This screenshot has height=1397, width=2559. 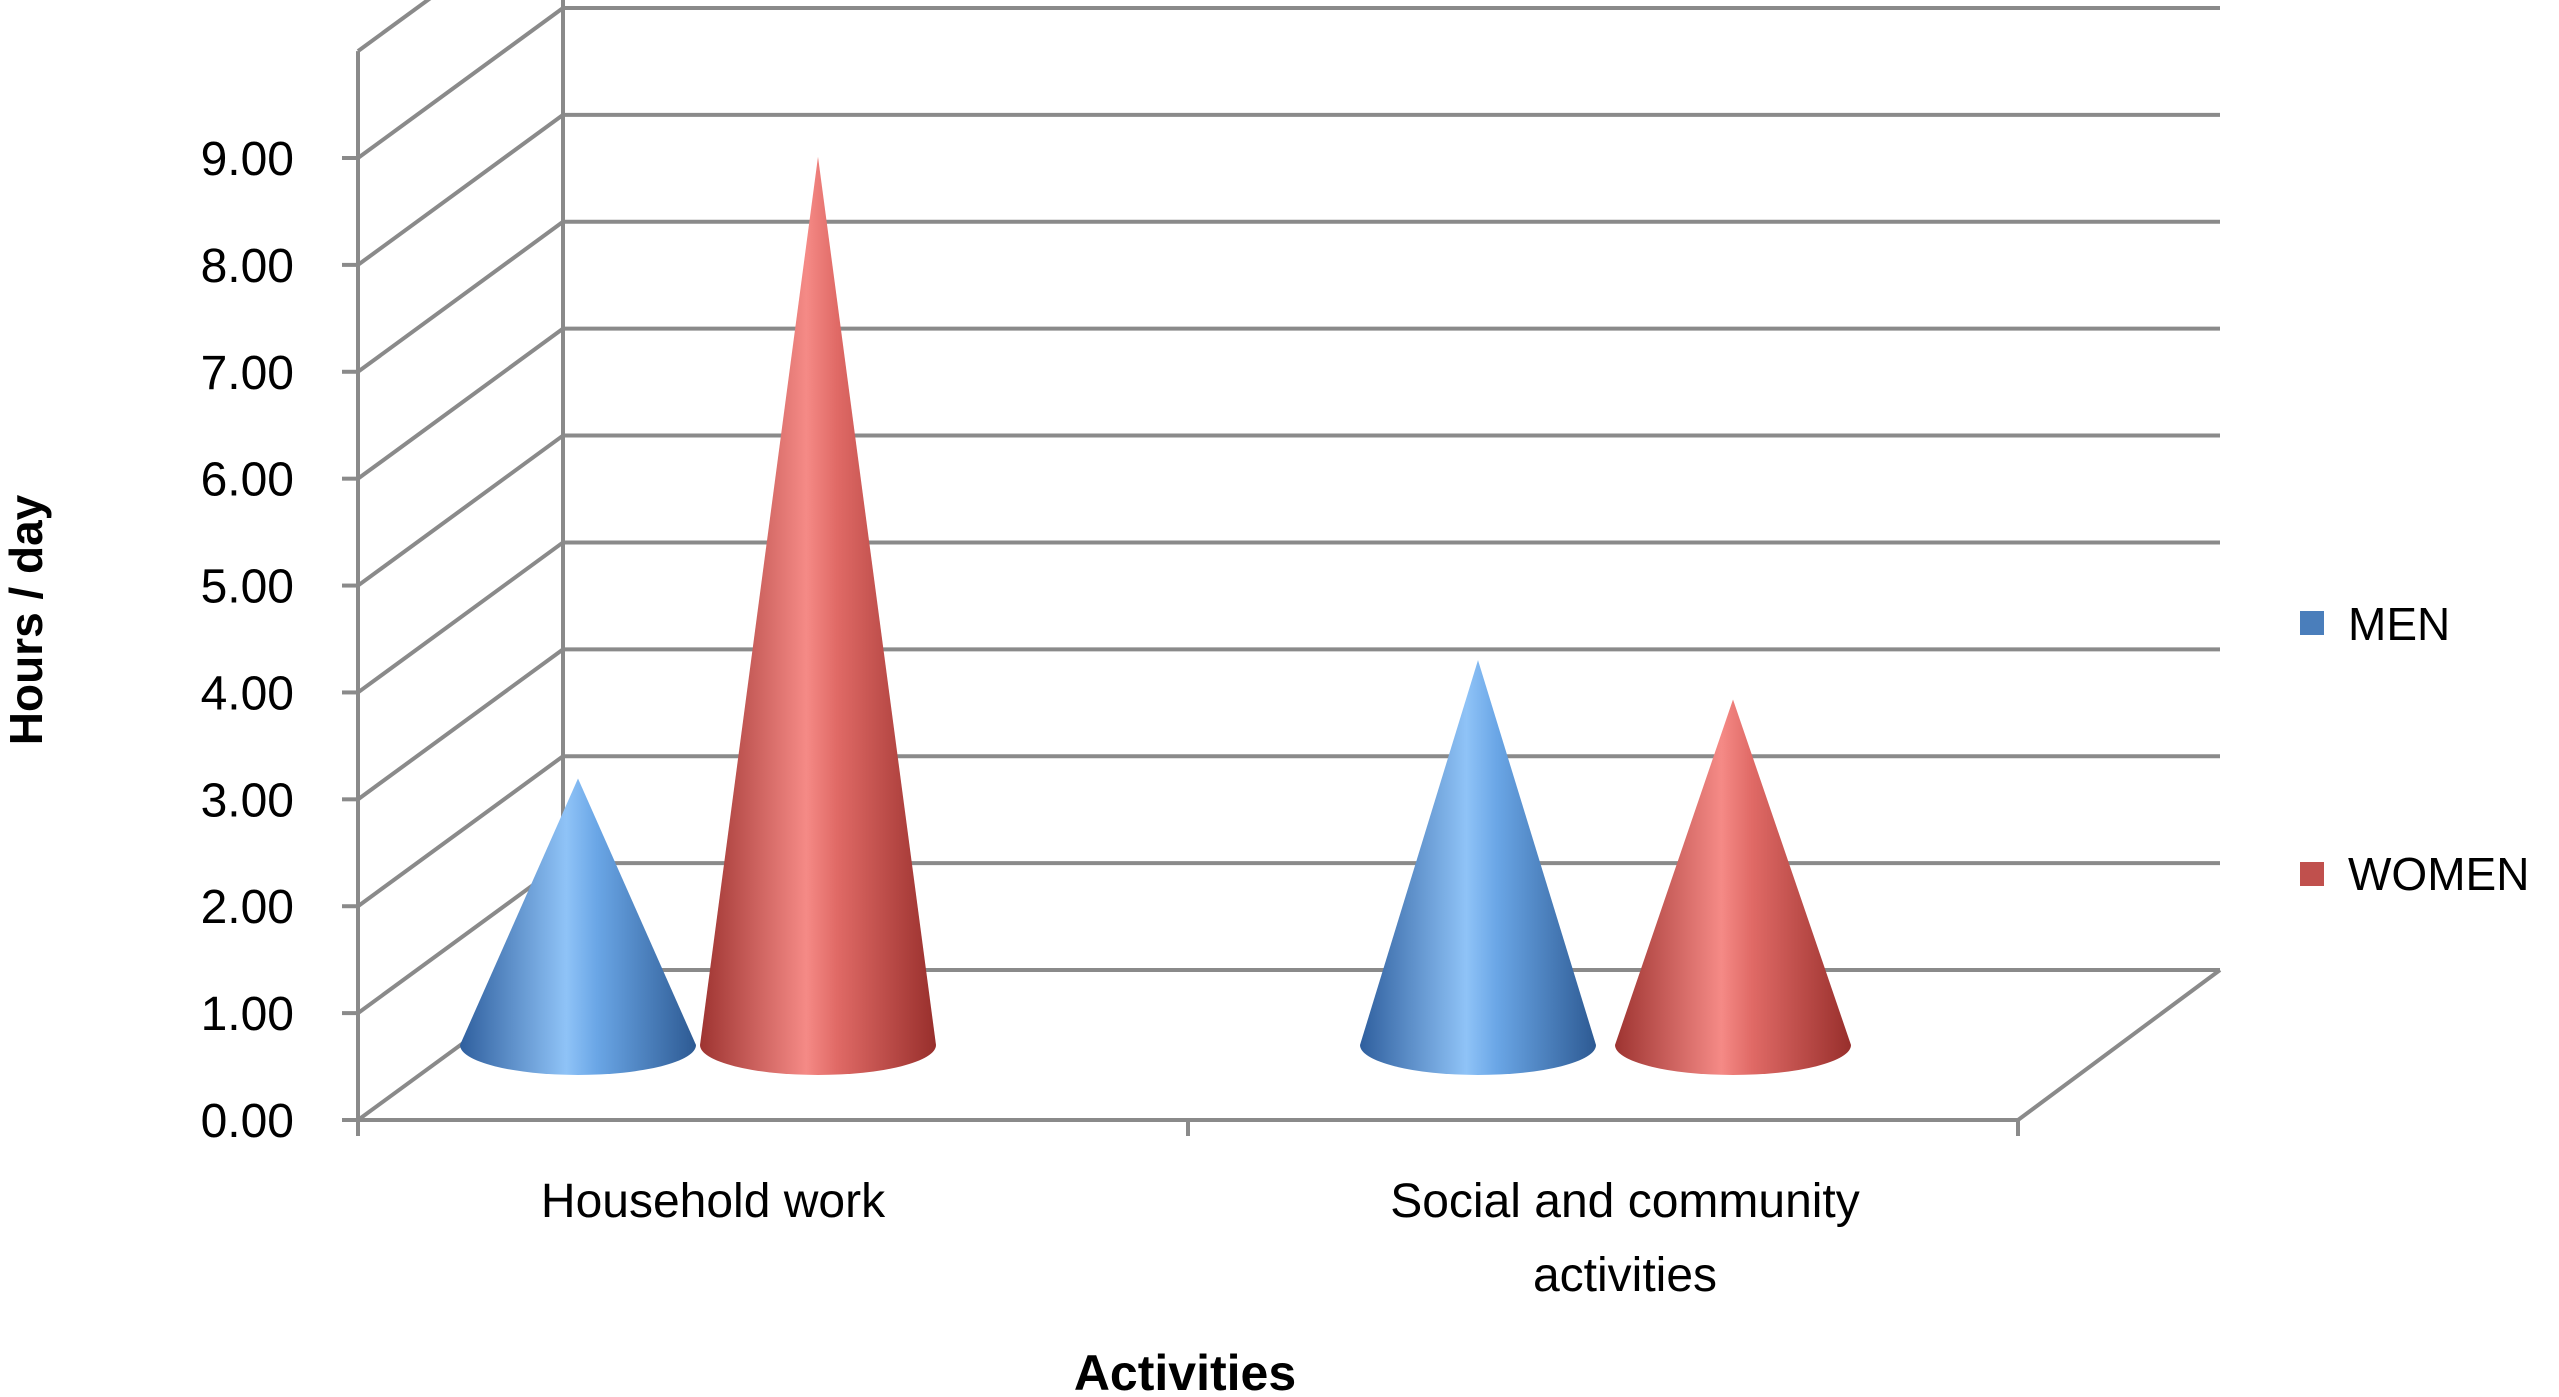 What do you see at coordinates (247, 587) in the screenshot?
I see `y-tick-label: 5.00` at bounding box center [247, 587].